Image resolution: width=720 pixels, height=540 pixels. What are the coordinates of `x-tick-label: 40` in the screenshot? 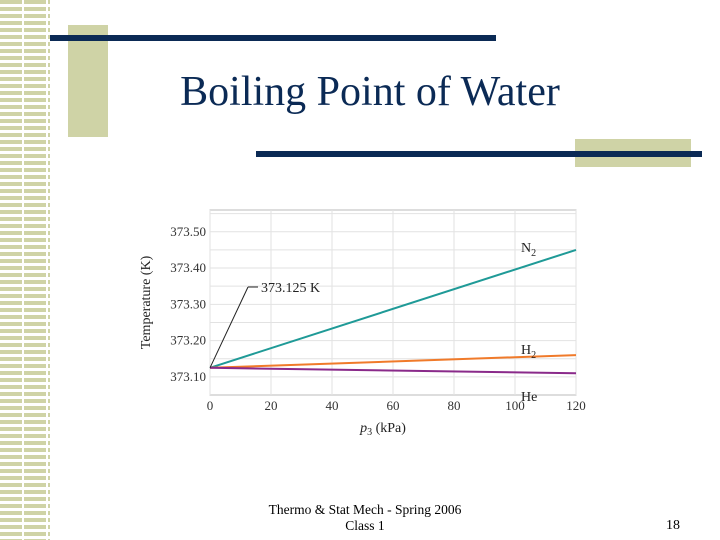 It's located at (332, 405).